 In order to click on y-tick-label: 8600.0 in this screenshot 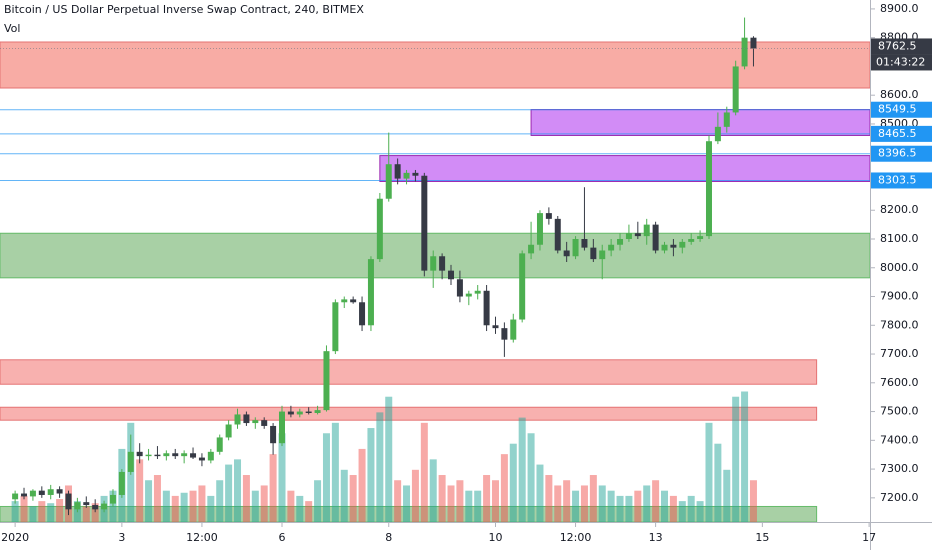, I will do `click(899, 94)`.